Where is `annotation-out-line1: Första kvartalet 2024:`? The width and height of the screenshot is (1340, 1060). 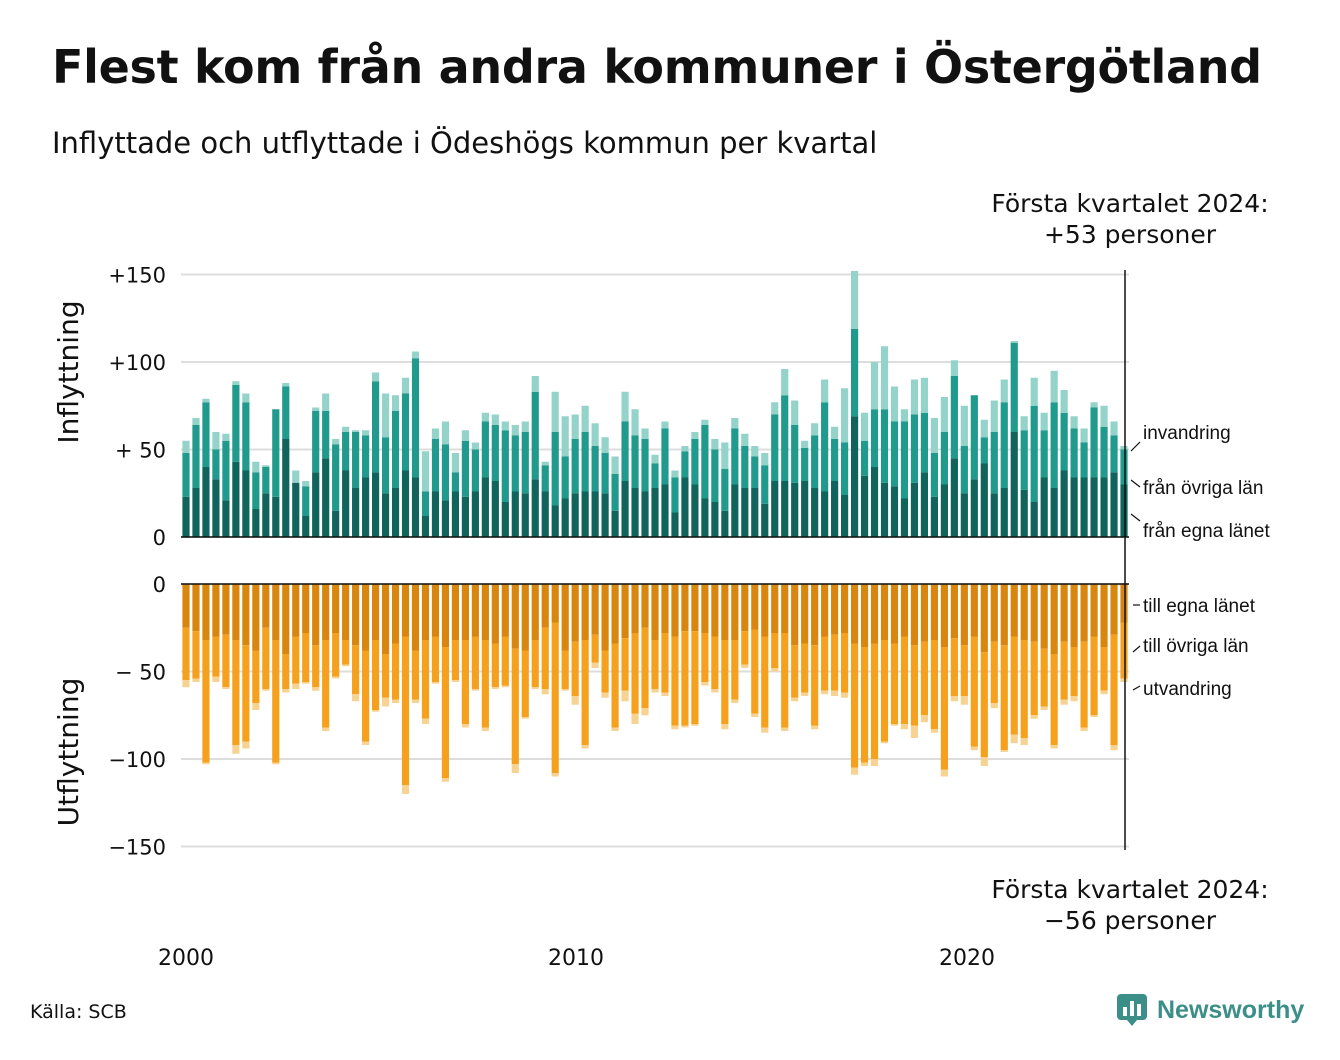 annotation-out-line1: Första kvartalet 2024: is located at coordinates (1129, 889).